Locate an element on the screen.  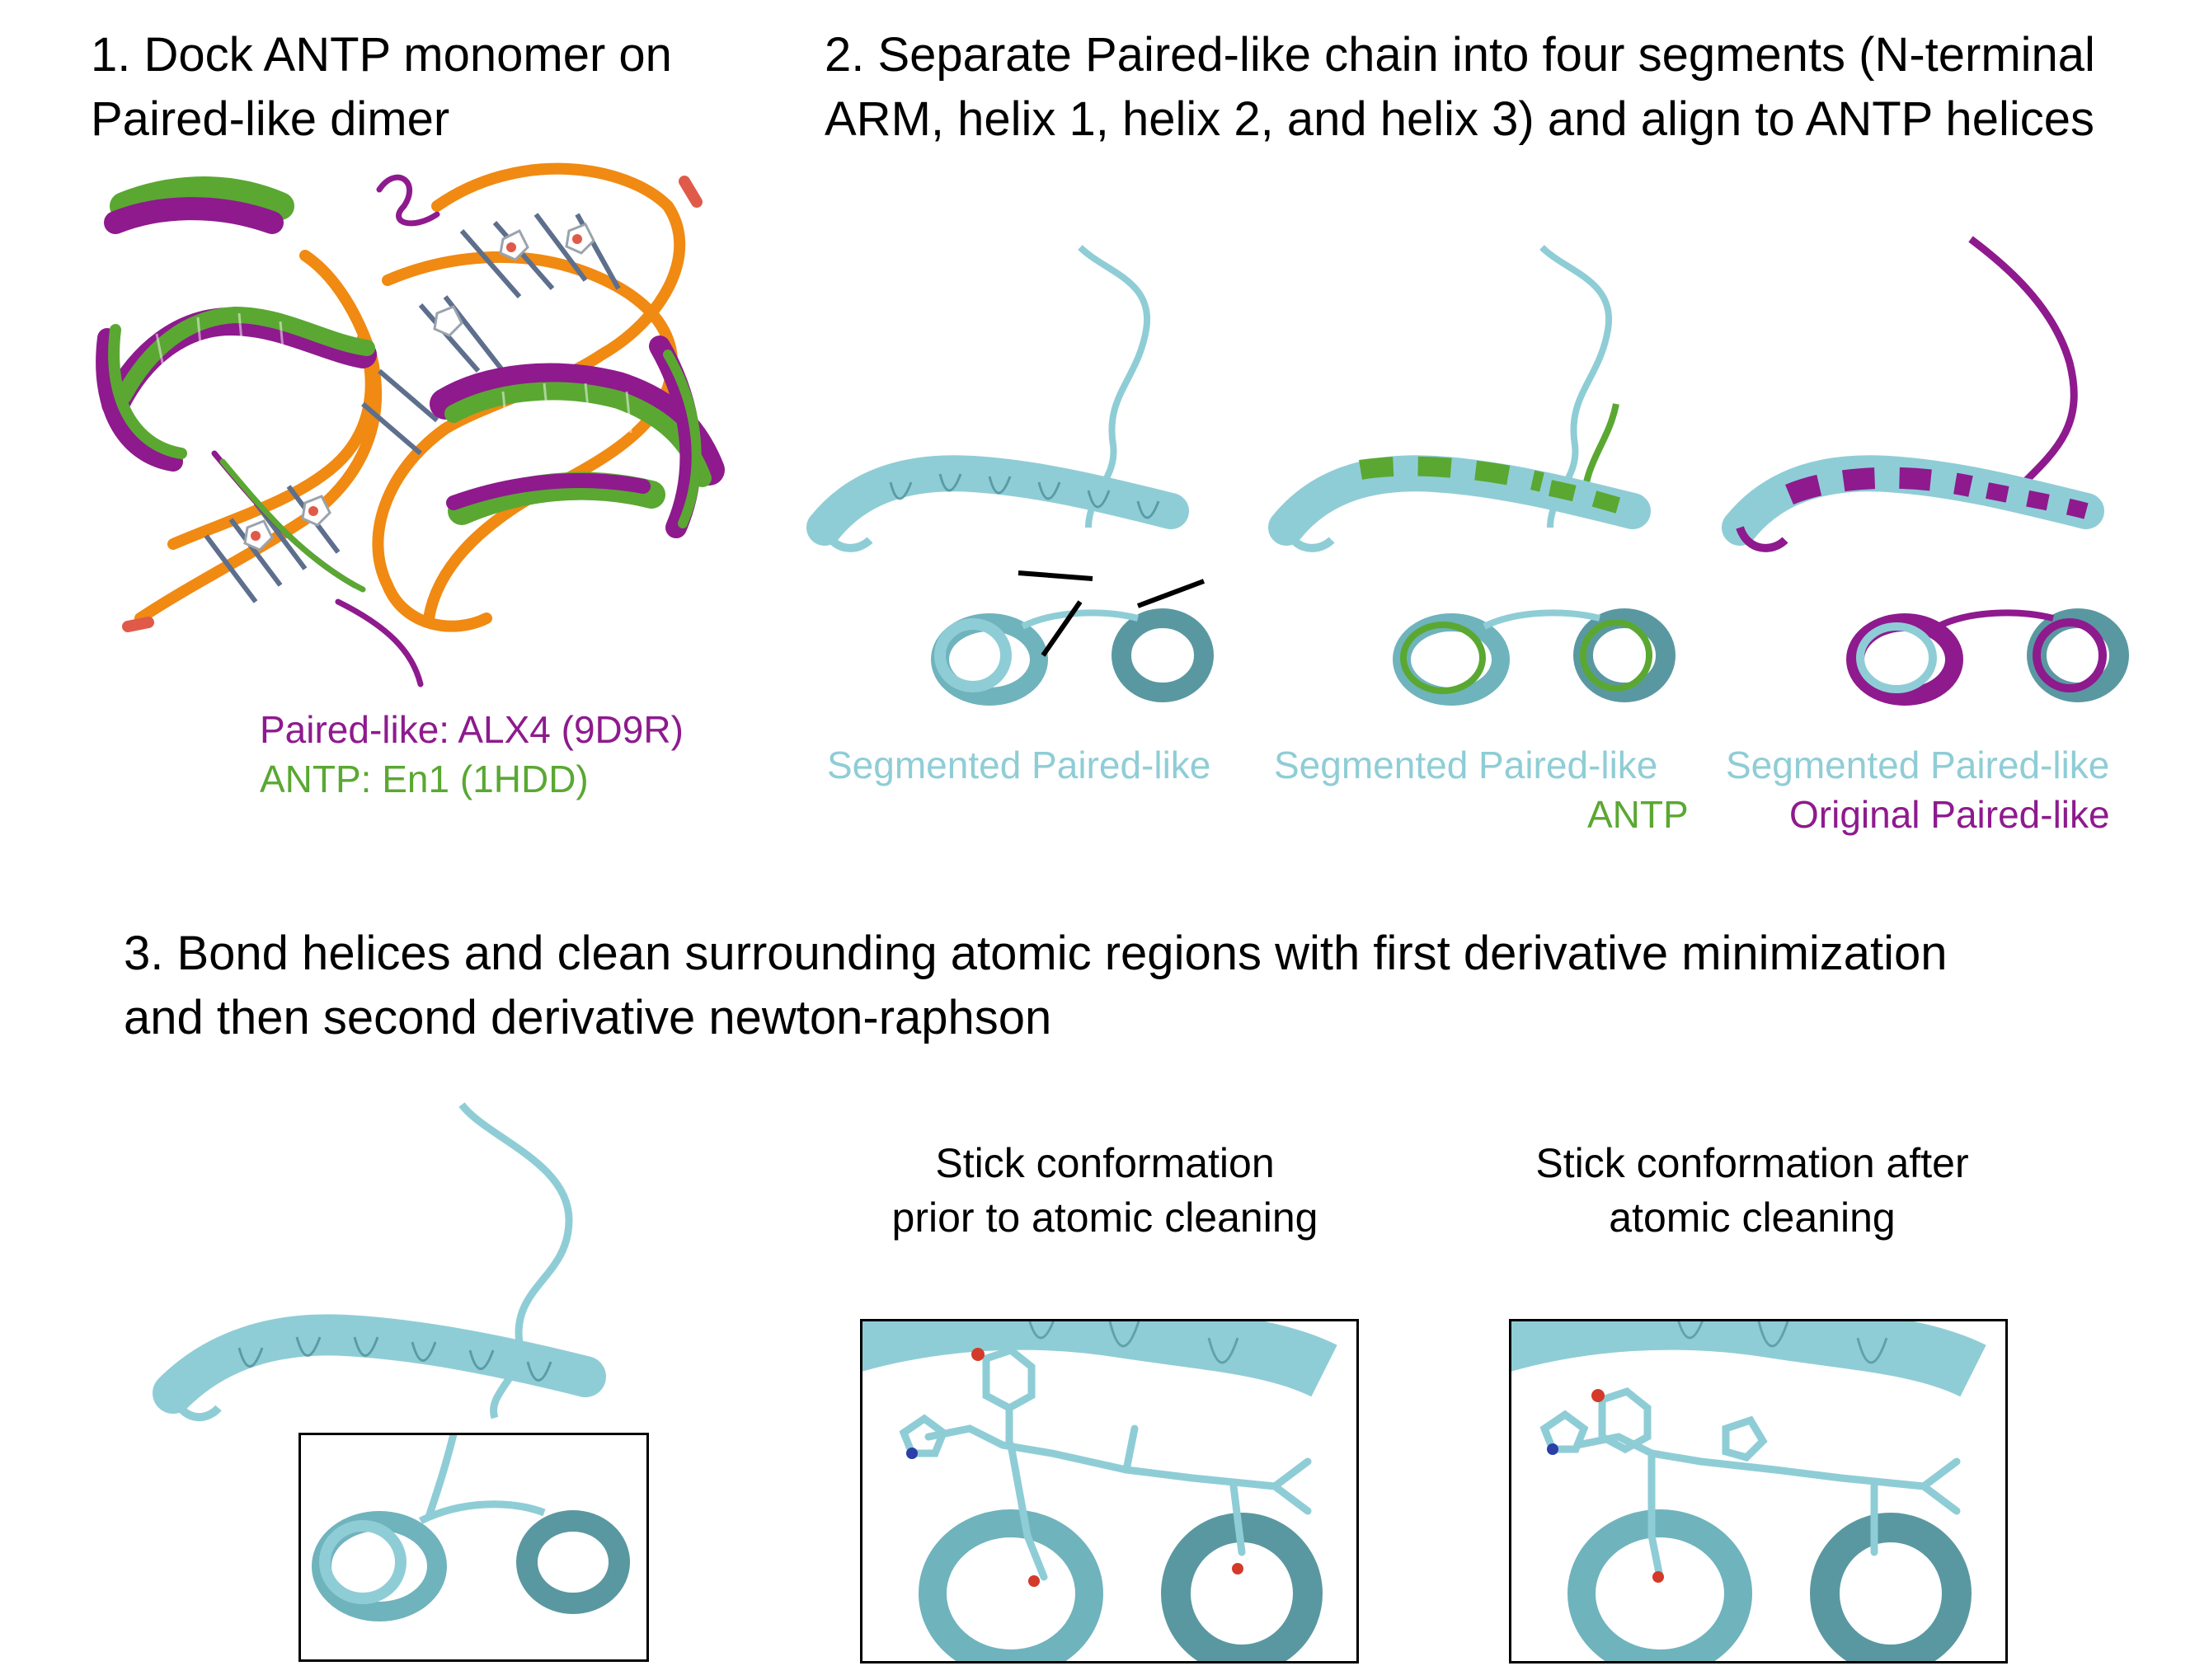
segmented-paired-like-structure is located at coordinates (1010, 475).